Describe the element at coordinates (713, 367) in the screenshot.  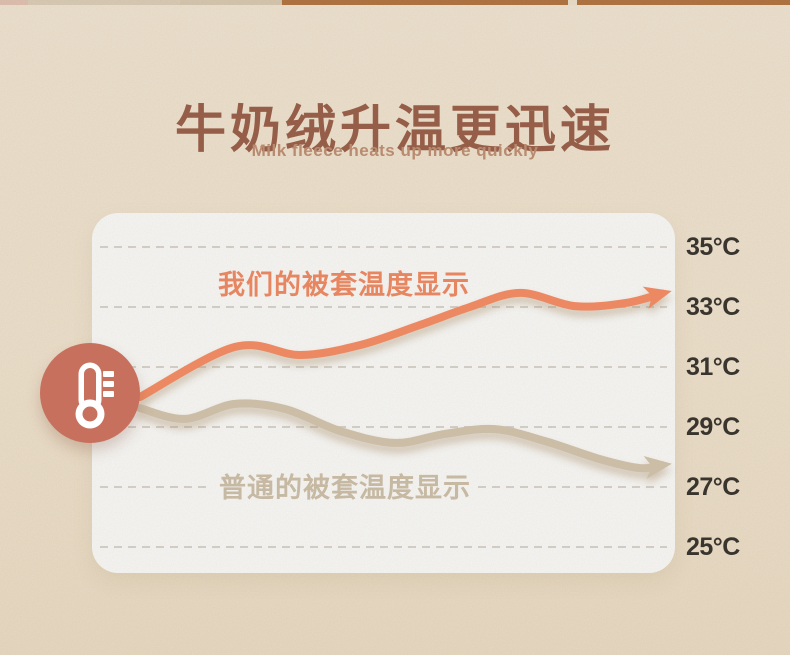
I see `y-tick-label: 31°C` at that location.